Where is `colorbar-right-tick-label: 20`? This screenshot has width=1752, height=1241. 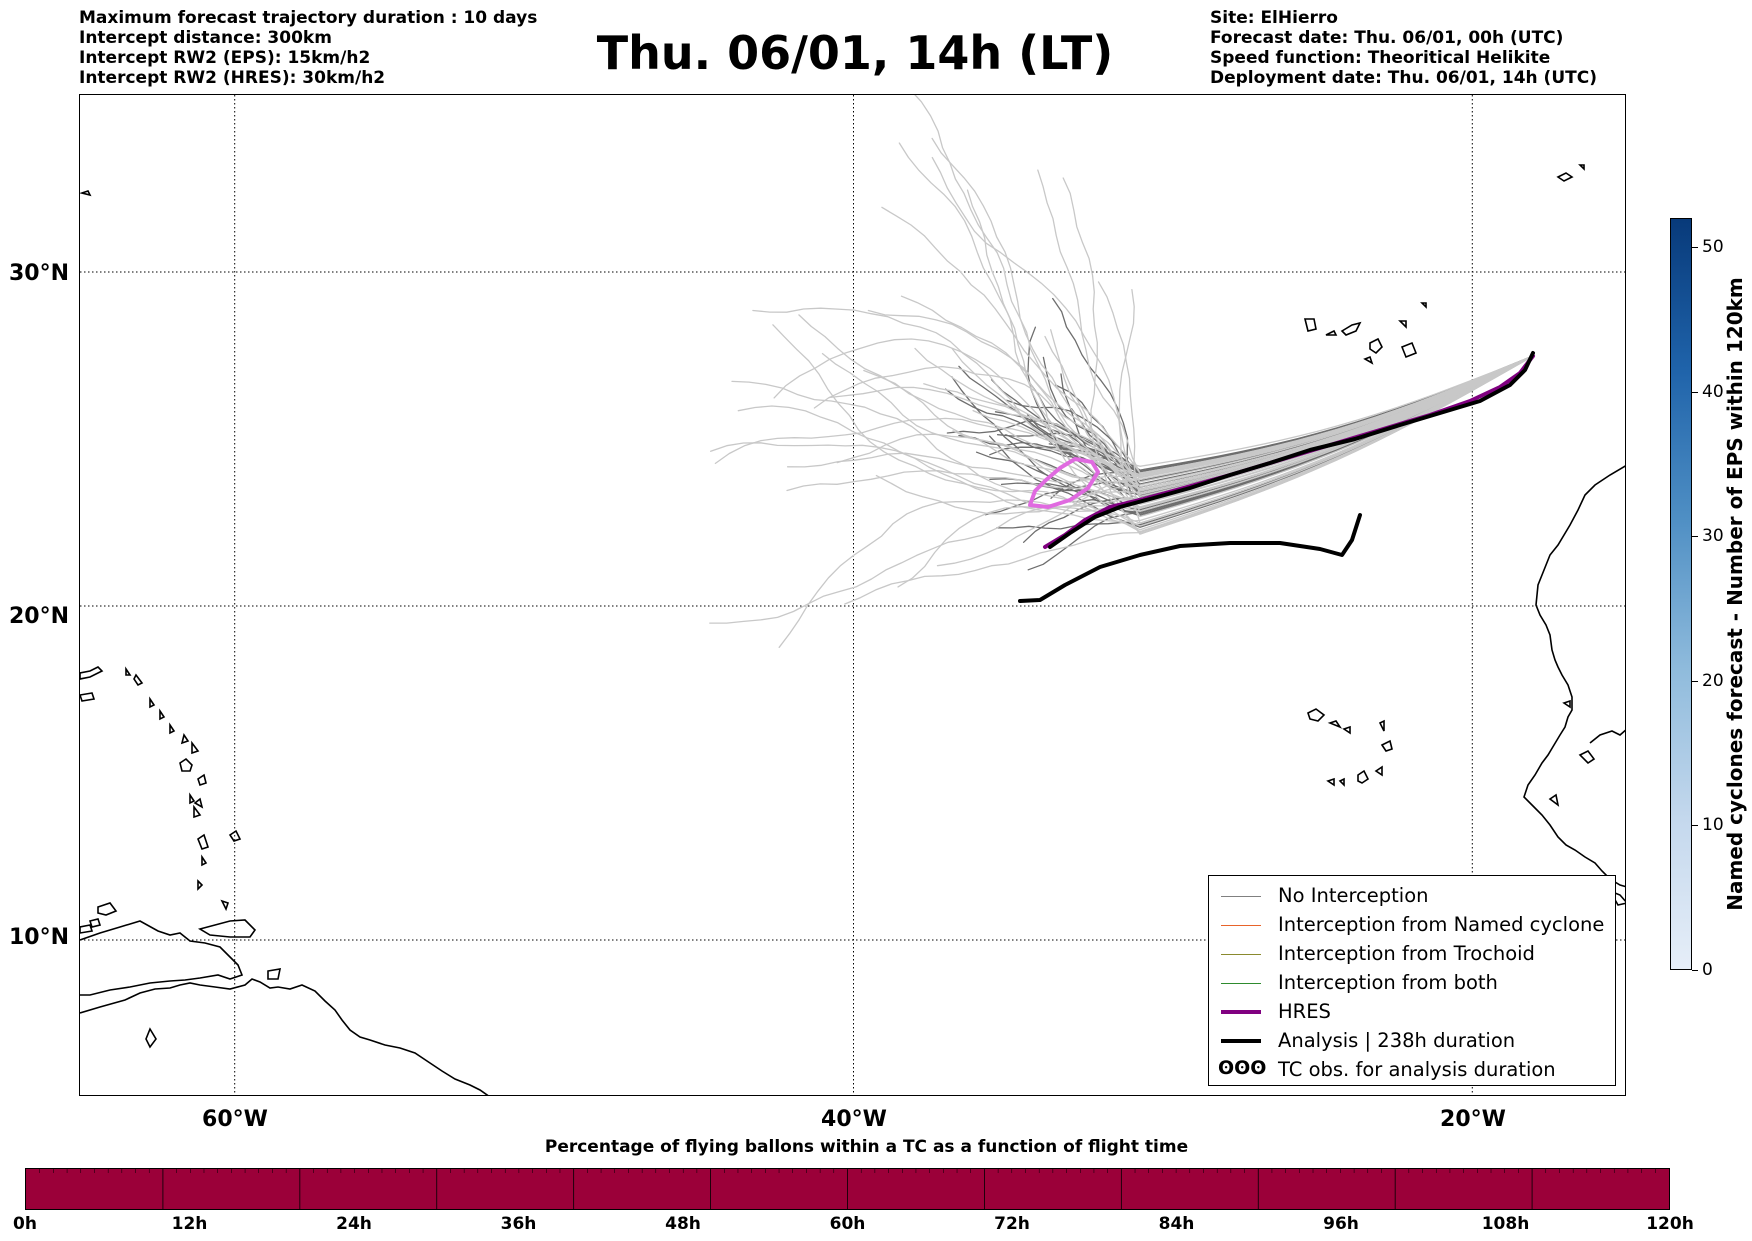
colorbar-right-tick-label: 20 is located at coordinates (1713, 680).